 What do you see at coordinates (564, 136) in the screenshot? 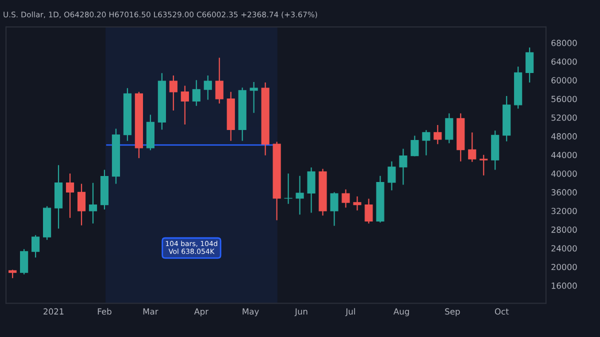
I see `y-tick-label: 48000` at bounding box center [564, 136].